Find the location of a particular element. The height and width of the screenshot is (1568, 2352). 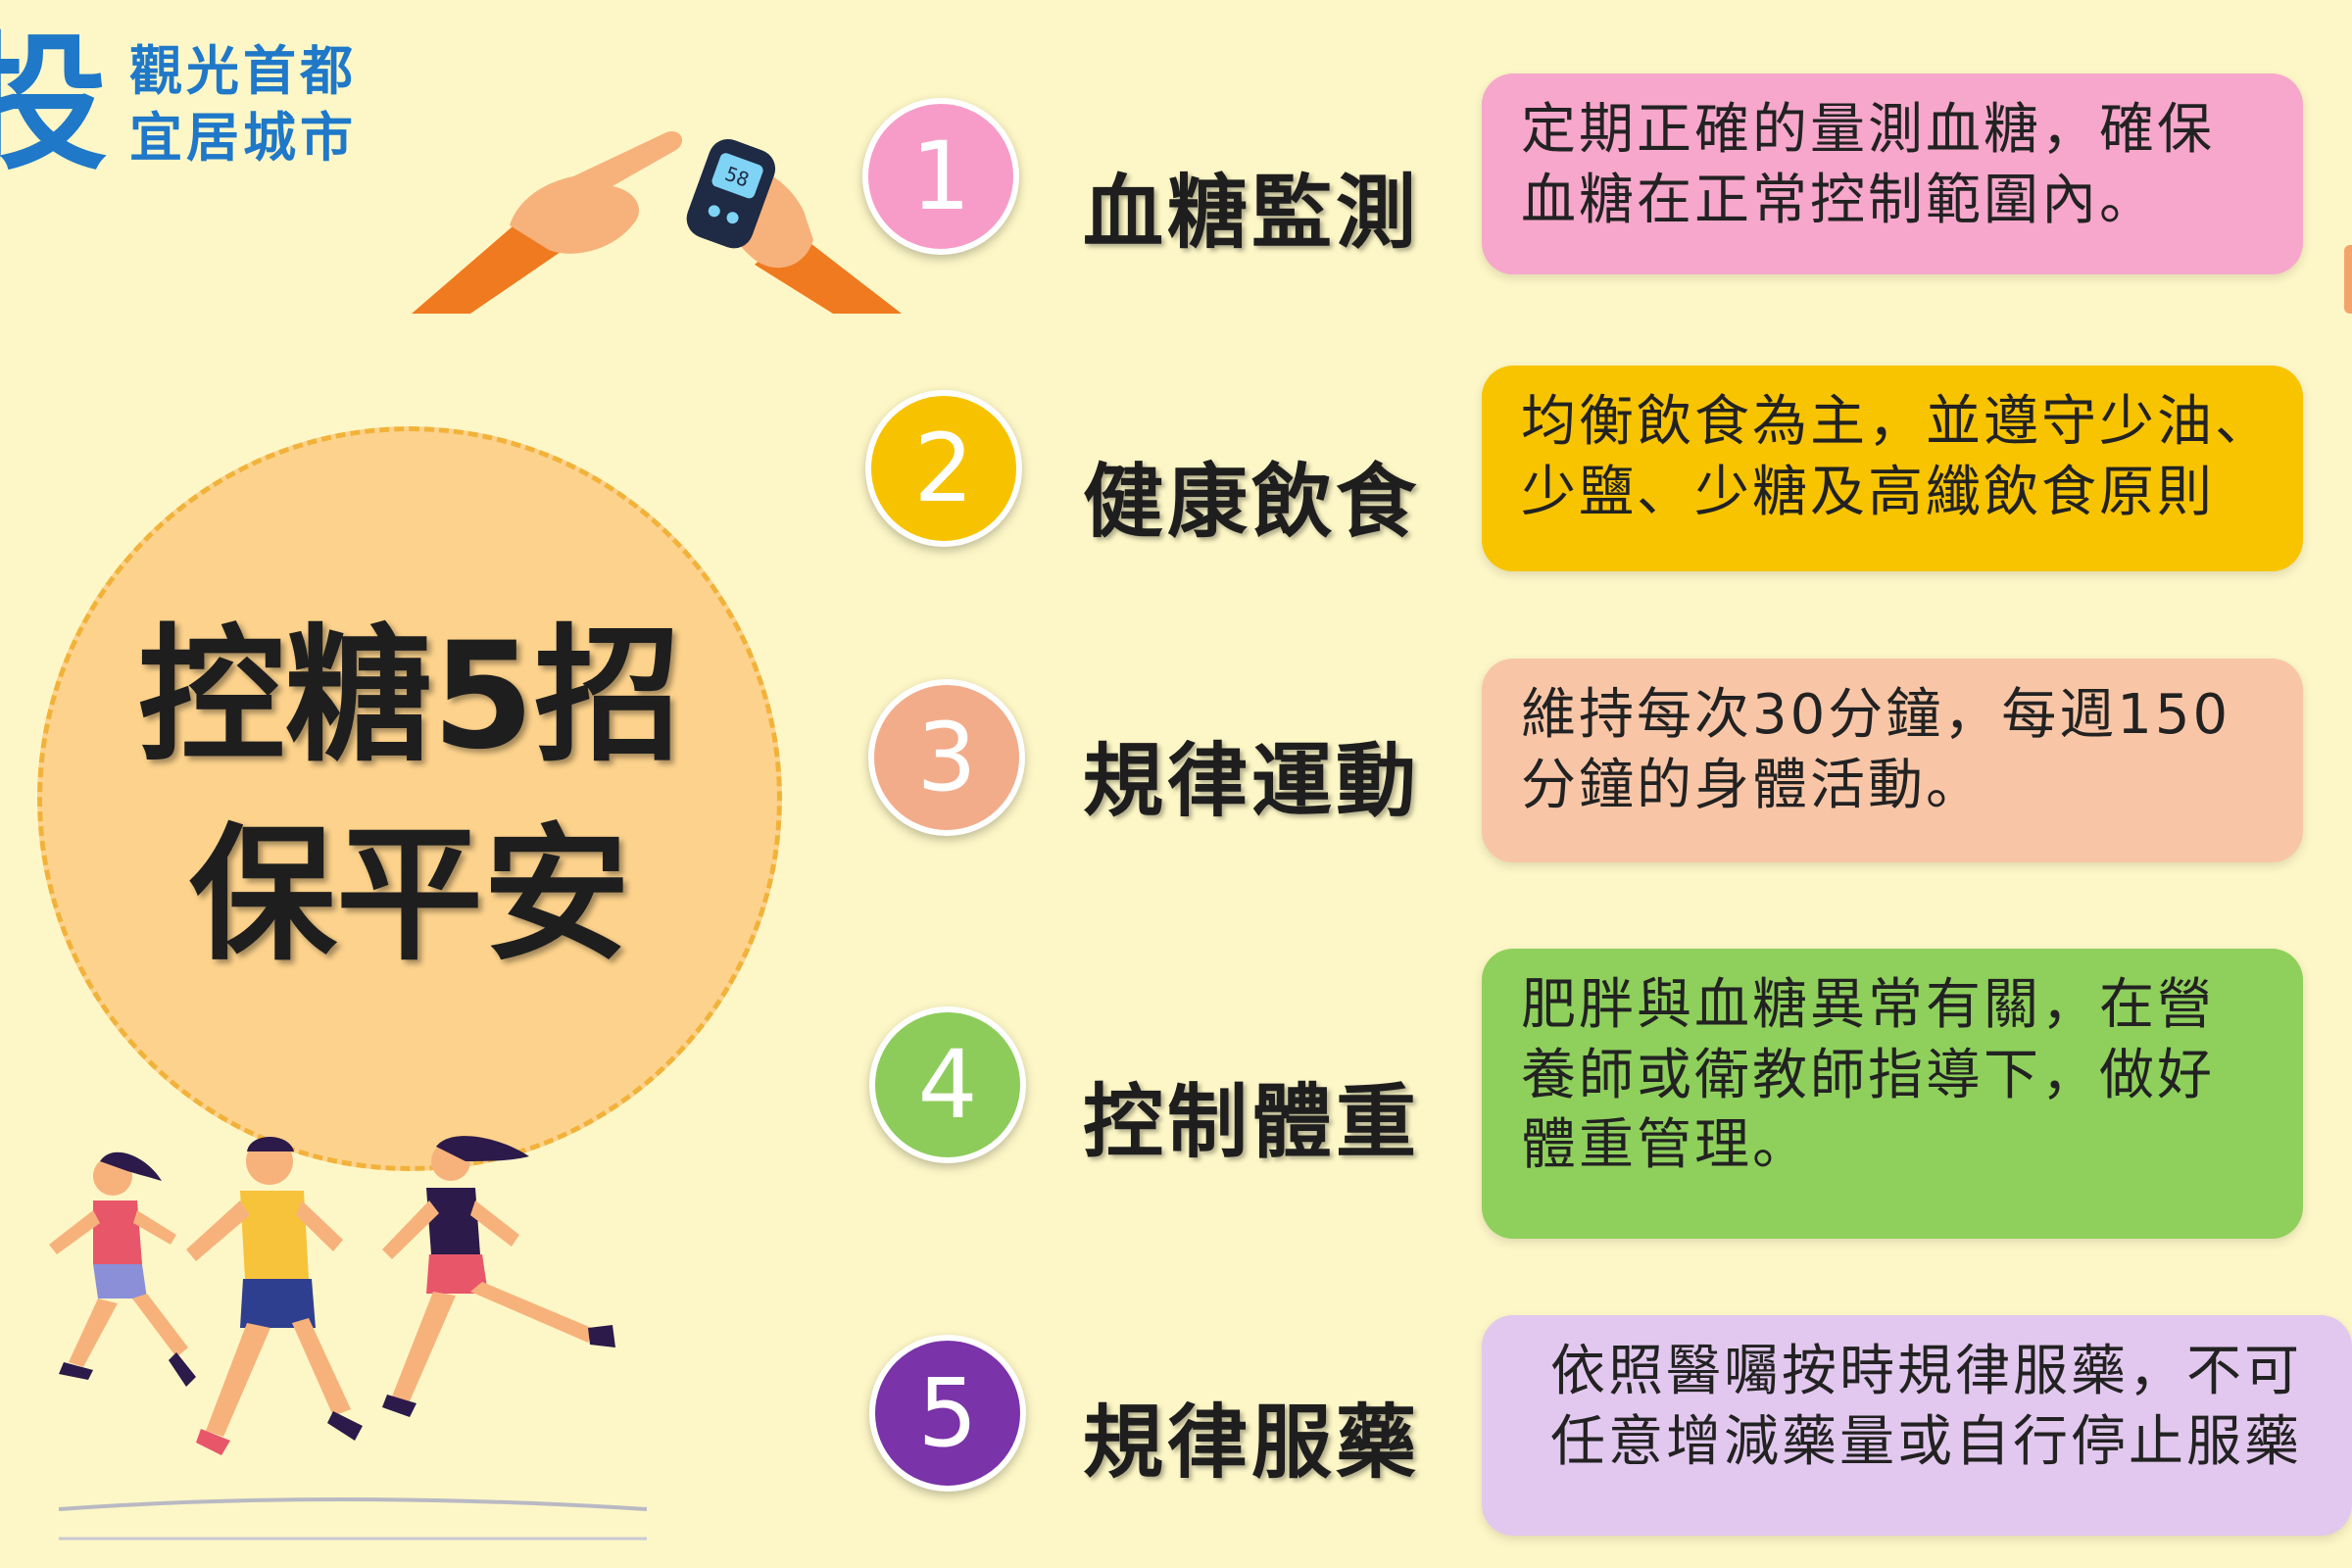

tip-1-line-1: 定期正確的量測血糖，確保 is located at coordinates (1868, 130).